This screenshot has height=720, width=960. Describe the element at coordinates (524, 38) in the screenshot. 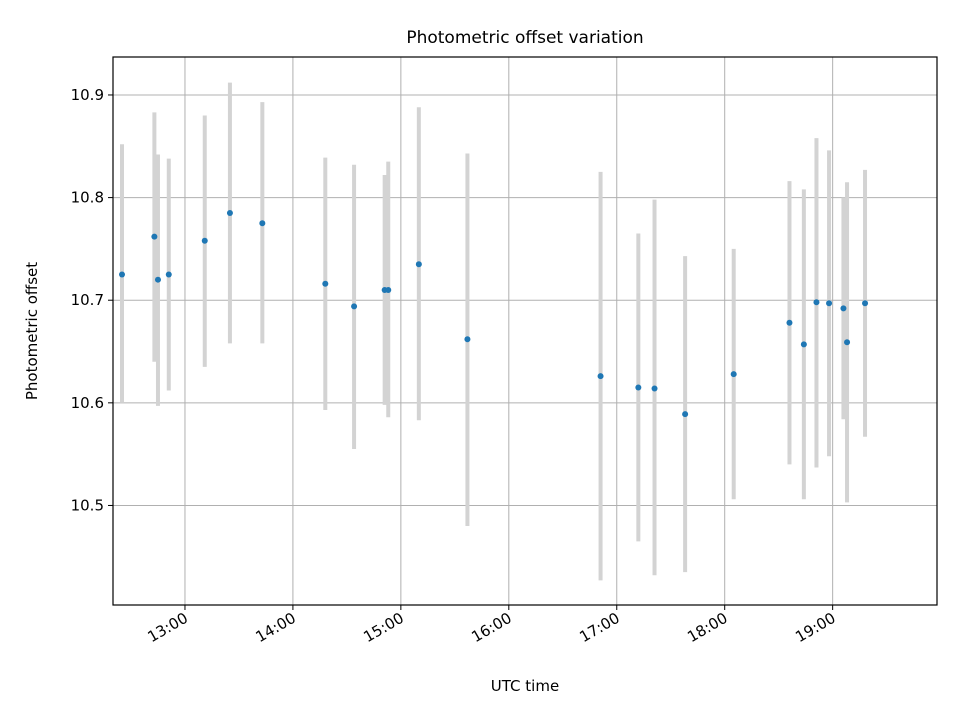

I see `chart-title: Photometric offset variation` at that location.